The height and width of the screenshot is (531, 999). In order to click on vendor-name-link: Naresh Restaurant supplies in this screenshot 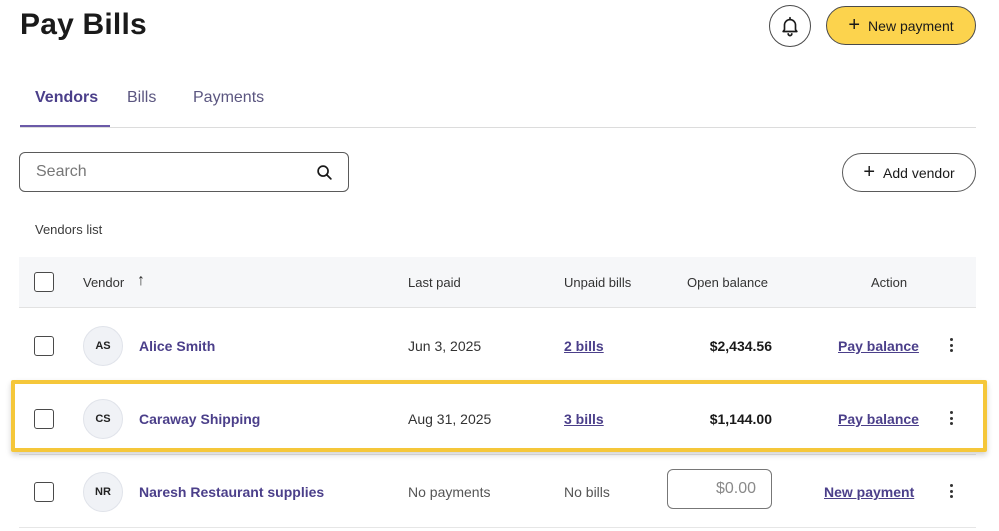, I will do `click(232, 492)`.